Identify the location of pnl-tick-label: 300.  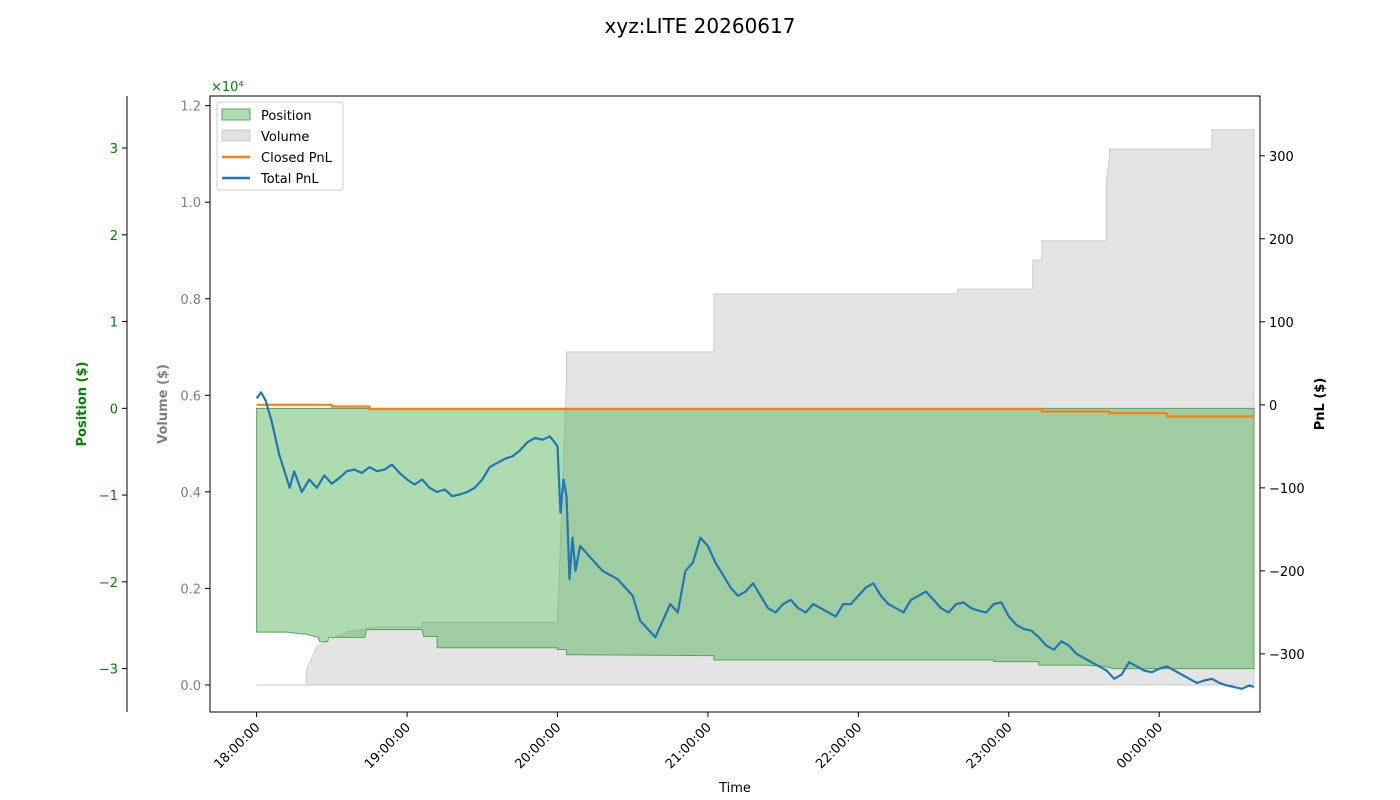
(1281, 157).